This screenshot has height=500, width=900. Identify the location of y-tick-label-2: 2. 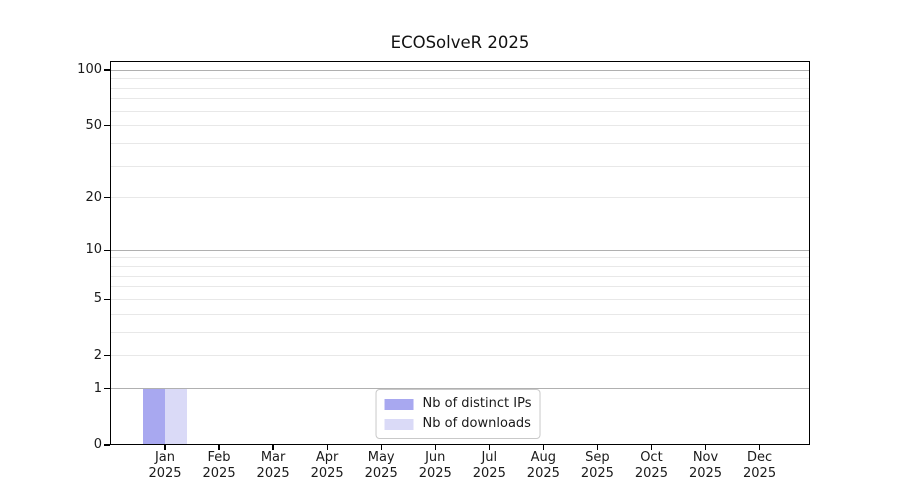
(97, 355).